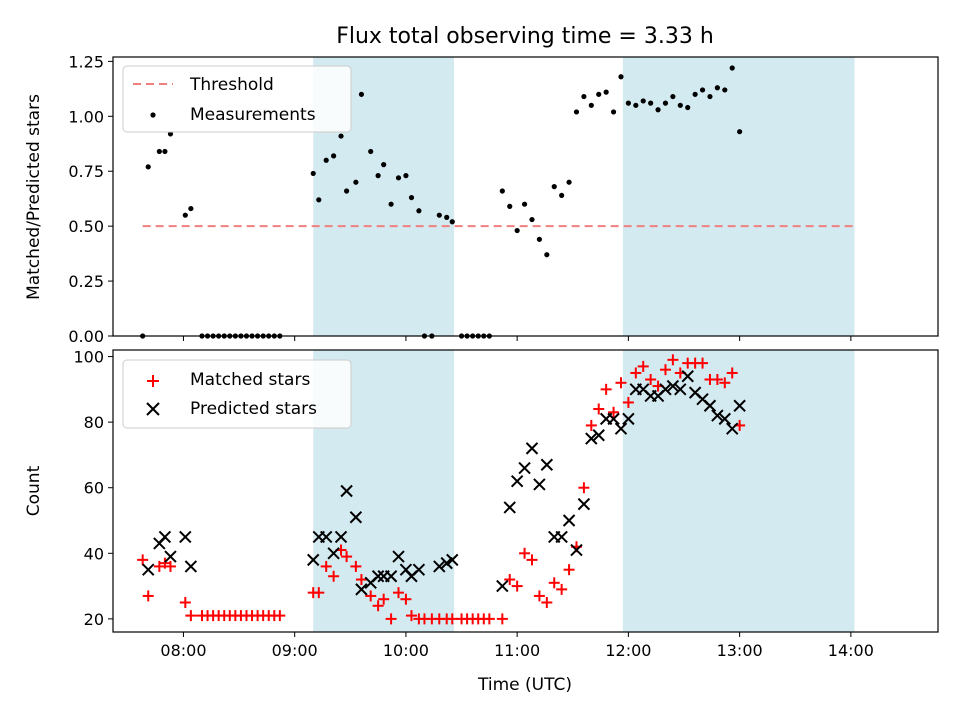 This screenshot has width=960, height=720. What do you see at coordinates (94, 488) in the screenshot?
I see `y-tick-label: 60` at bounding box center [94, 488].